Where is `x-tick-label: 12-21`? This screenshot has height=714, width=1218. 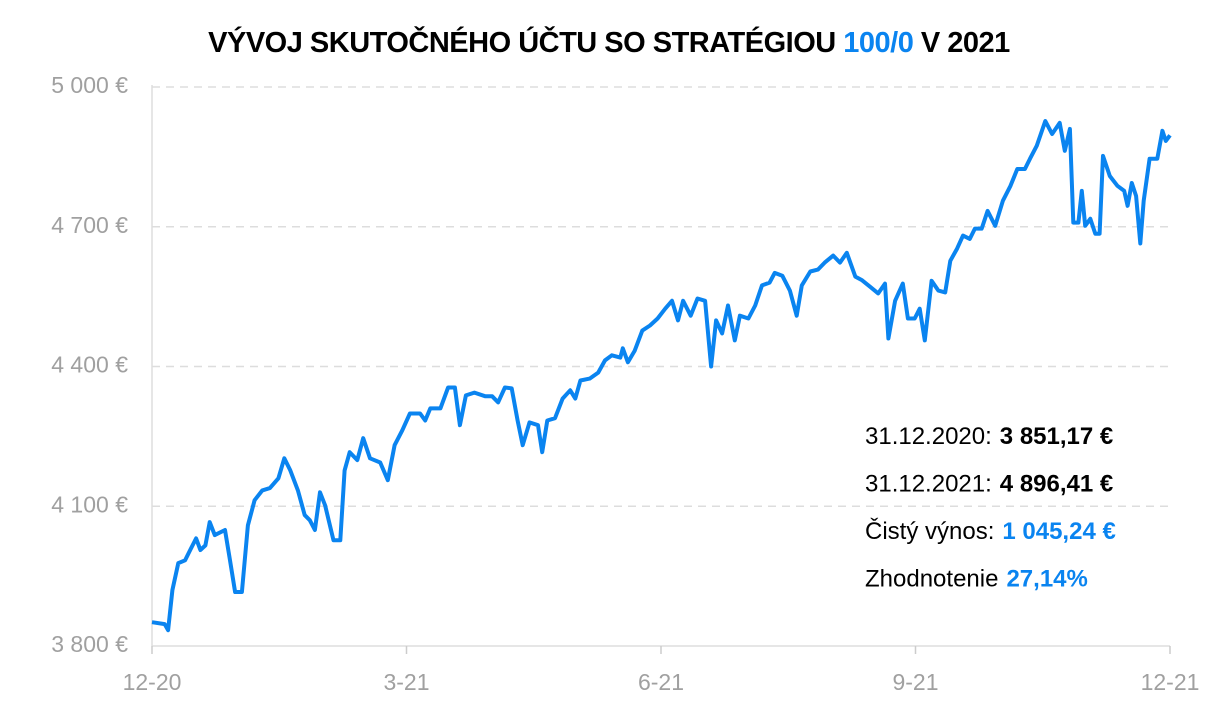 x-tick-label: 12-21 is located at coordinates (1170, 682).